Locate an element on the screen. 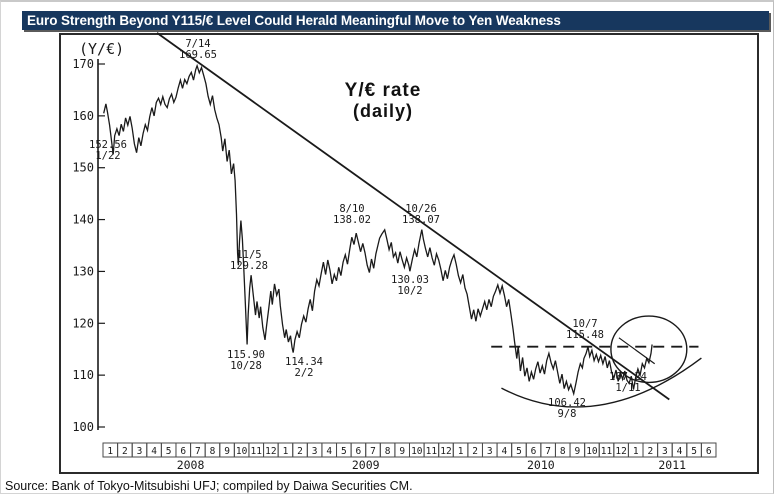 The image size is (774, 496). annotation-text: 115.90 is located at coordinates (246, 355).